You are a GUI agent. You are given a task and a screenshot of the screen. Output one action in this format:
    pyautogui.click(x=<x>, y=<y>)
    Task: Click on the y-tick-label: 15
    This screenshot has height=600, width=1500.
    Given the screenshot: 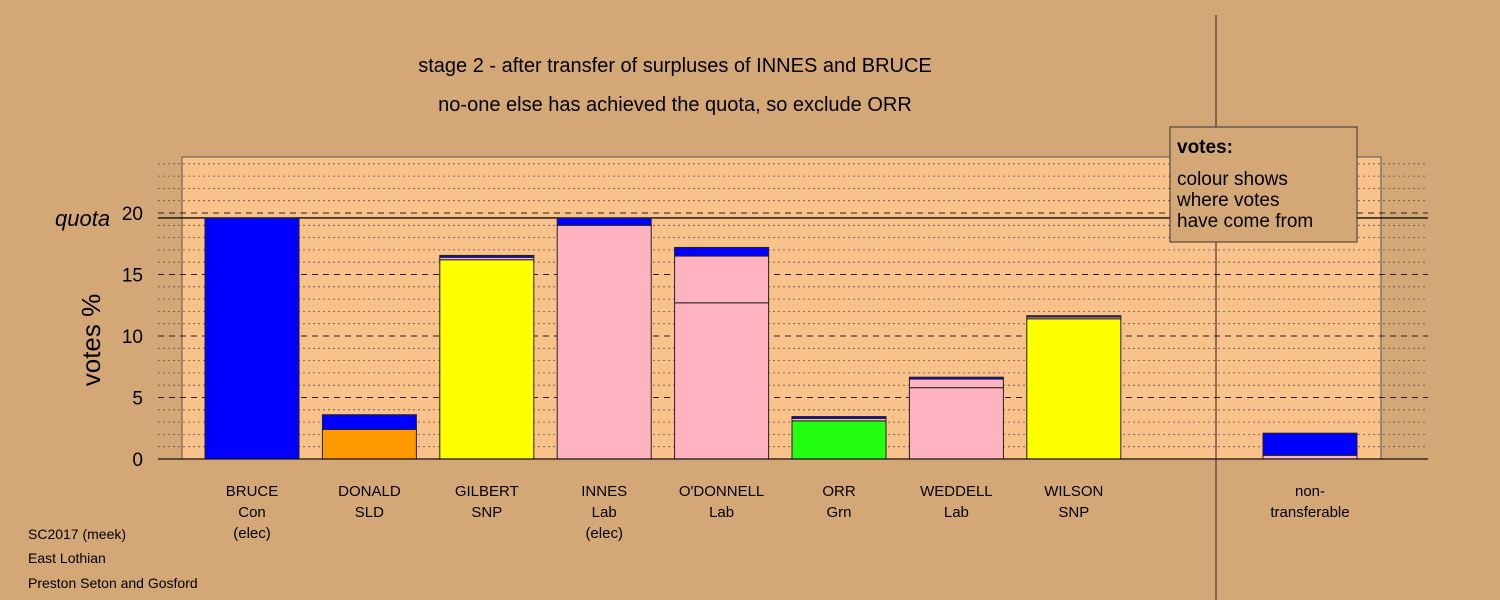 What is the action you would take?
    pyautogui.click(x=132, y=276)
    